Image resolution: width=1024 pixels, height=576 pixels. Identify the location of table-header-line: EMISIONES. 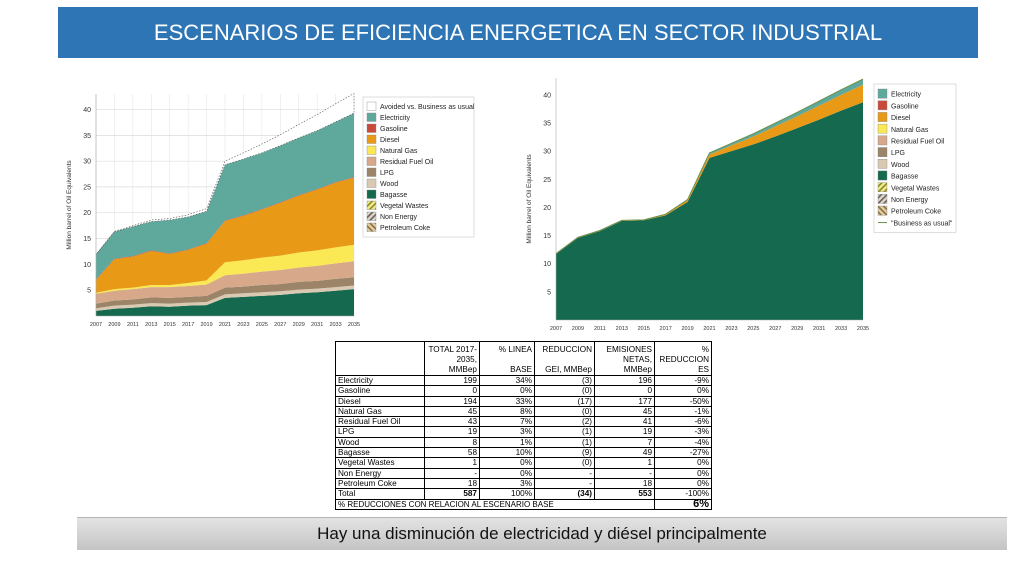
(629, 349).